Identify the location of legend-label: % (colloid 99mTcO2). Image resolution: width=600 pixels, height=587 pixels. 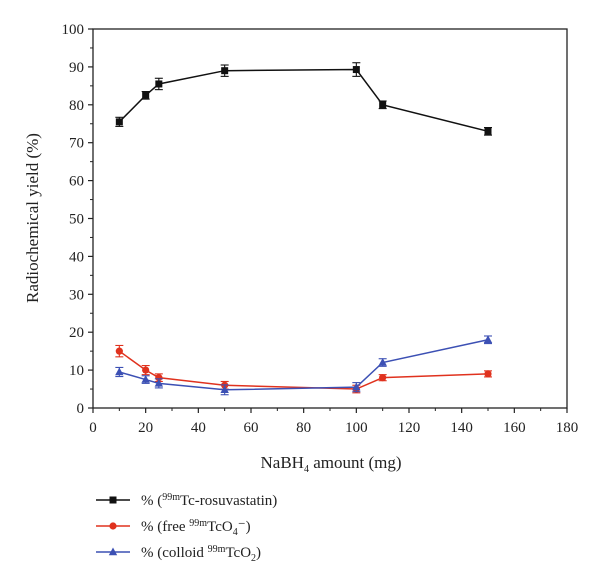
(201, 554).